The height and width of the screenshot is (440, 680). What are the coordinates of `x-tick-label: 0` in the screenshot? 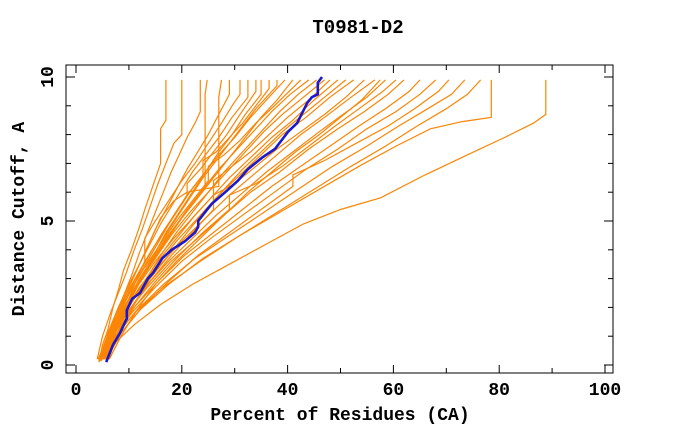 It's located at (76, 391).